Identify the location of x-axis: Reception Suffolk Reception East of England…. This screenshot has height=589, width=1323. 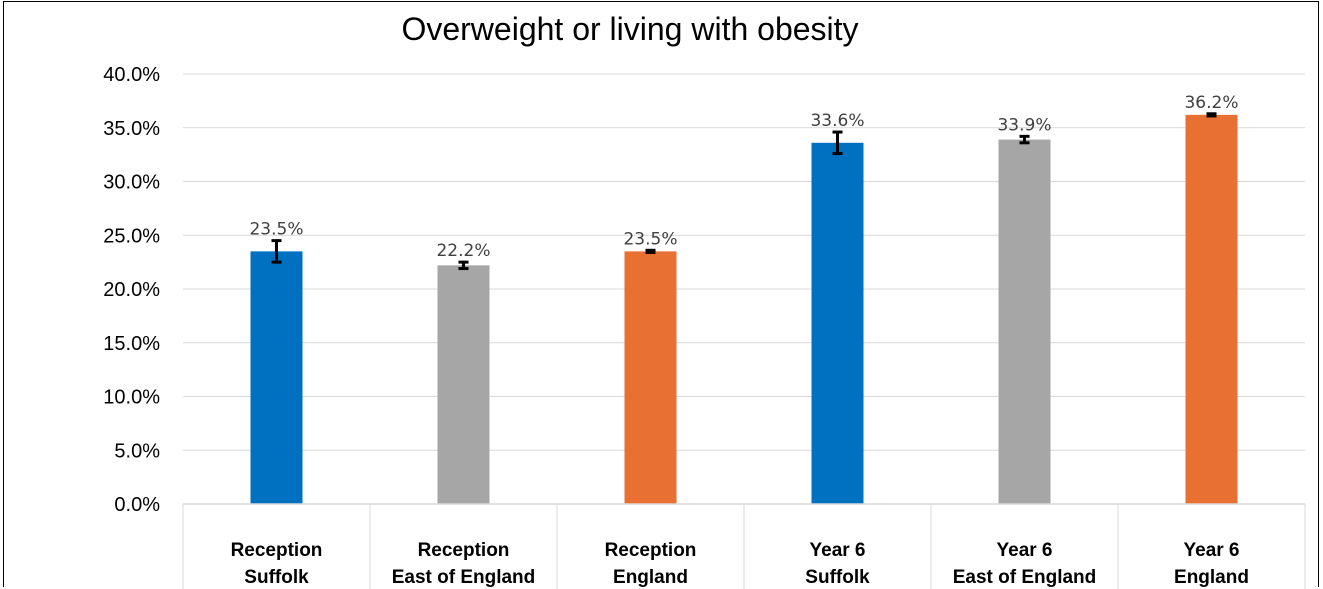
(744, 546).